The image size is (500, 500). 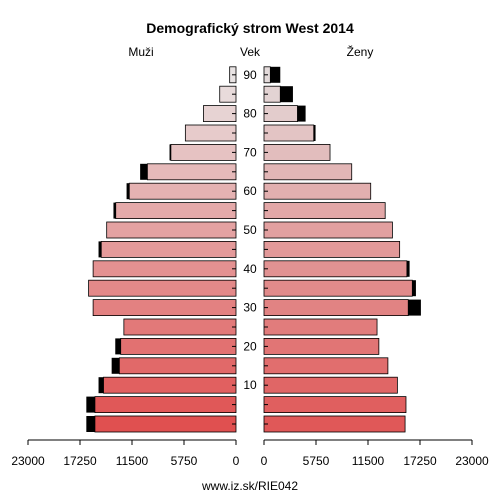 What do you see at coordinates (250, 191) in the screenshot?
I see `age-tick-label: 60` at bounding box center [250, 191].